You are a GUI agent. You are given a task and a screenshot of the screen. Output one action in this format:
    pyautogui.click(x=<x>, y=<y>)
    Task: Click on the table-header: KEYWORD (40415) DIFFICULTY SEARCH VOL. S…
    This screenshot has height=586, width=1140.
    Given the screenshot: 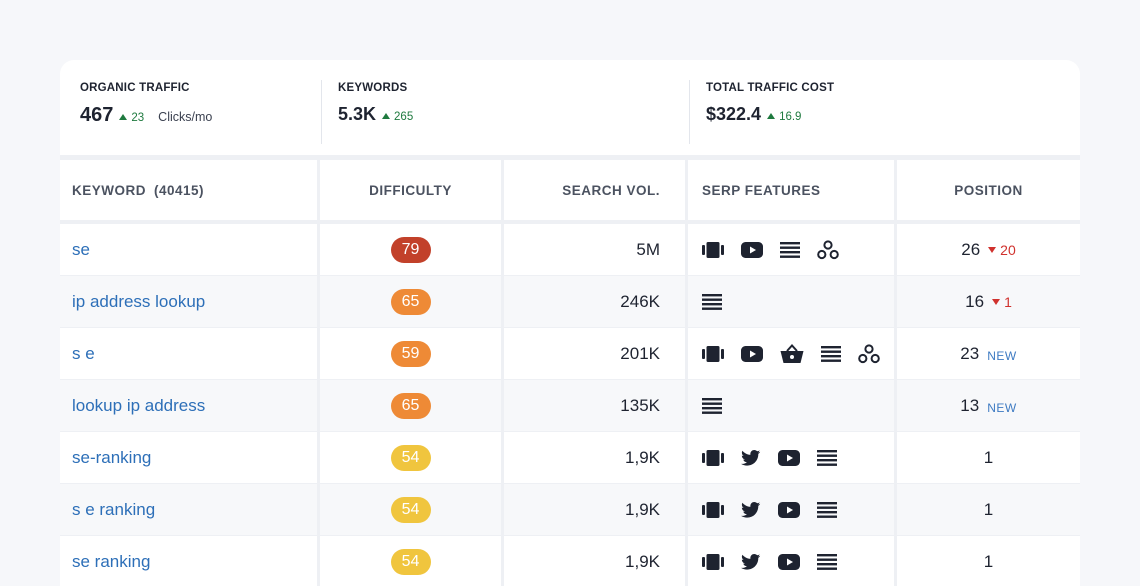 What is the action you would take?
    pyautogui.click(x=570, y=192)
    